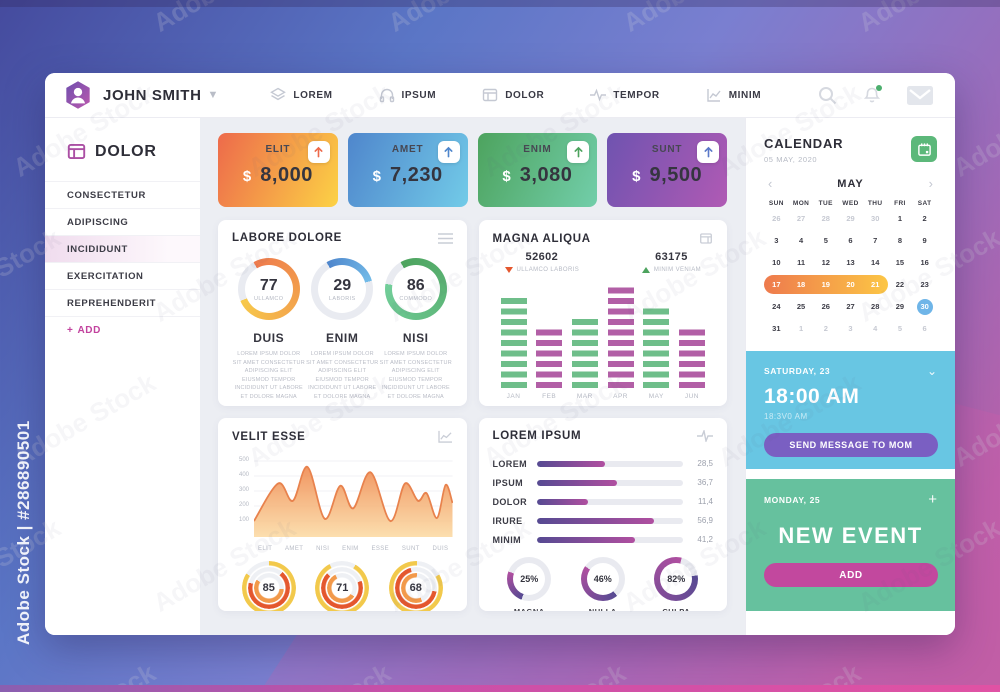 This screenshot has height=692, width=1000. I want to click on calendar-day: 24, so click(776, 306).